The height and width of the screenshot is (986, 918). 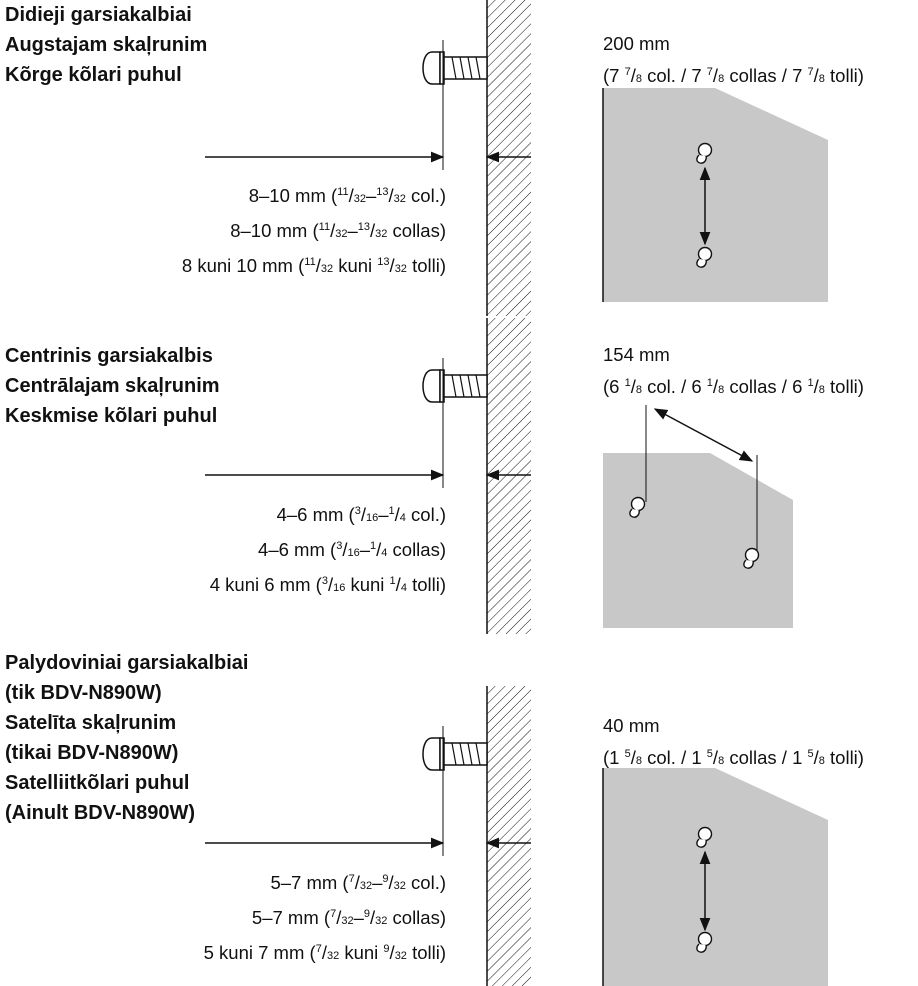 I want to click on heading-line: (tikai BDV-N890W), so click(x=92, y=753).